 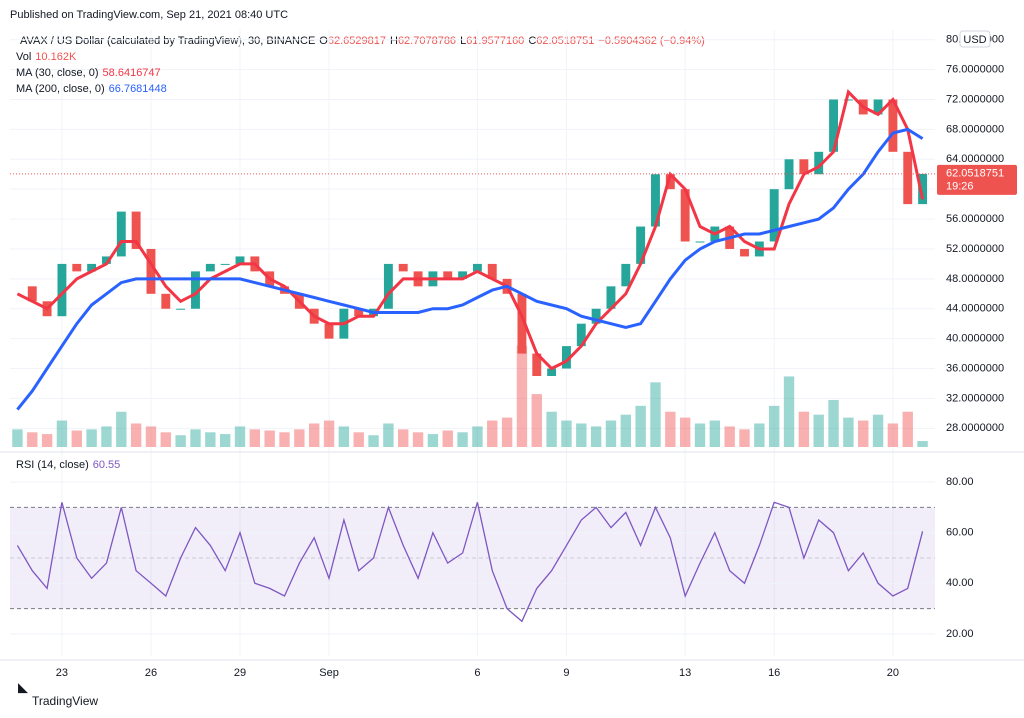 What do you see at coordinates (975, 219) in the screenshot?
I see `y-tick-label: 56.0000000` at bounding box center [975, 219].